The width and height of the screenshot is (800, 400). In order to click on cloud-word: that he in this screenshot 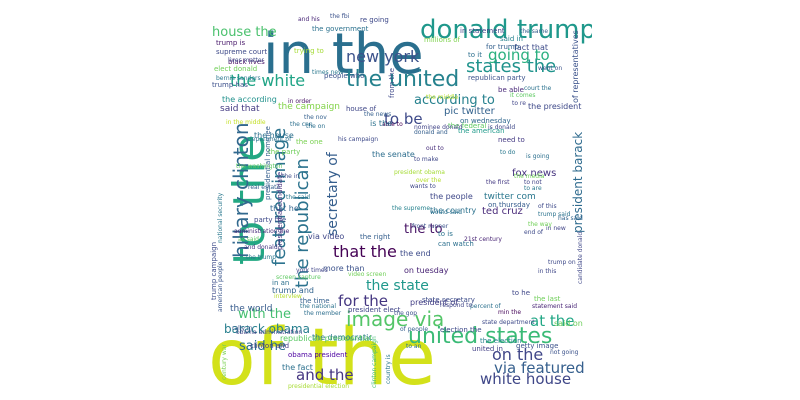, I will do `click(284, 208)`.